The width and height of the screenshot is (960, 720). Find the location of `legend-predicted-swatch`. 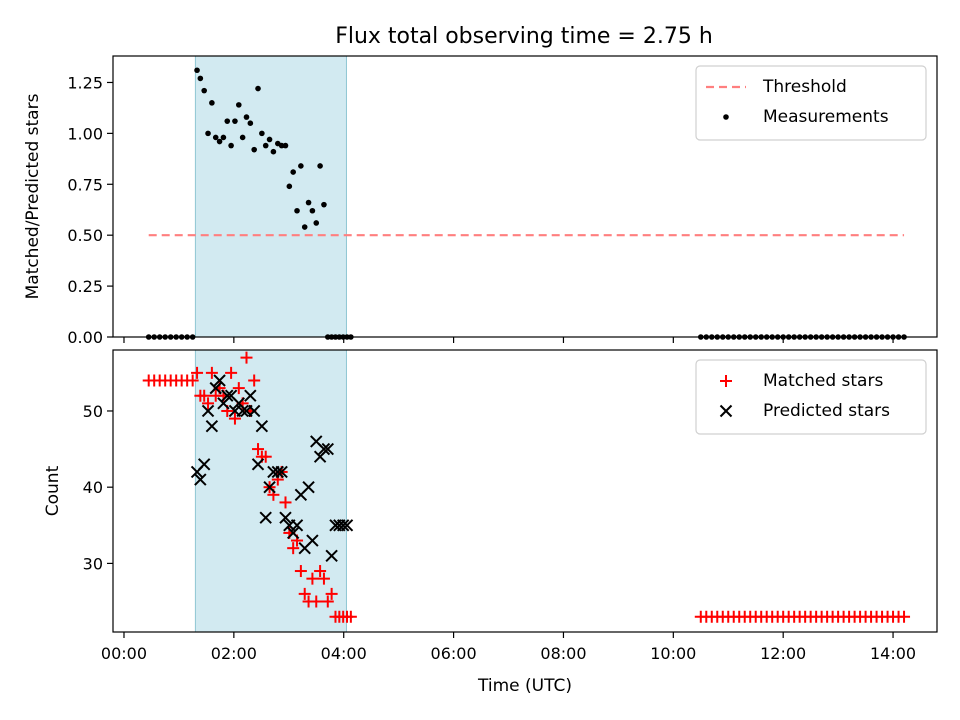

legend-predicted-swatch is located at coordinates (726, 411).